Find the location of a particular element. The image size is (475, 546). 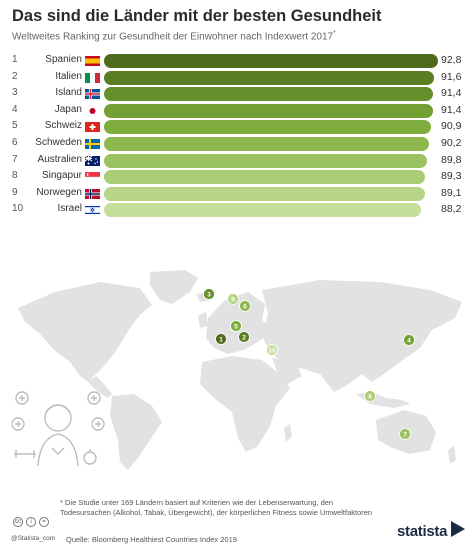

rank-label: 2 is located at coordinates (15, 76).